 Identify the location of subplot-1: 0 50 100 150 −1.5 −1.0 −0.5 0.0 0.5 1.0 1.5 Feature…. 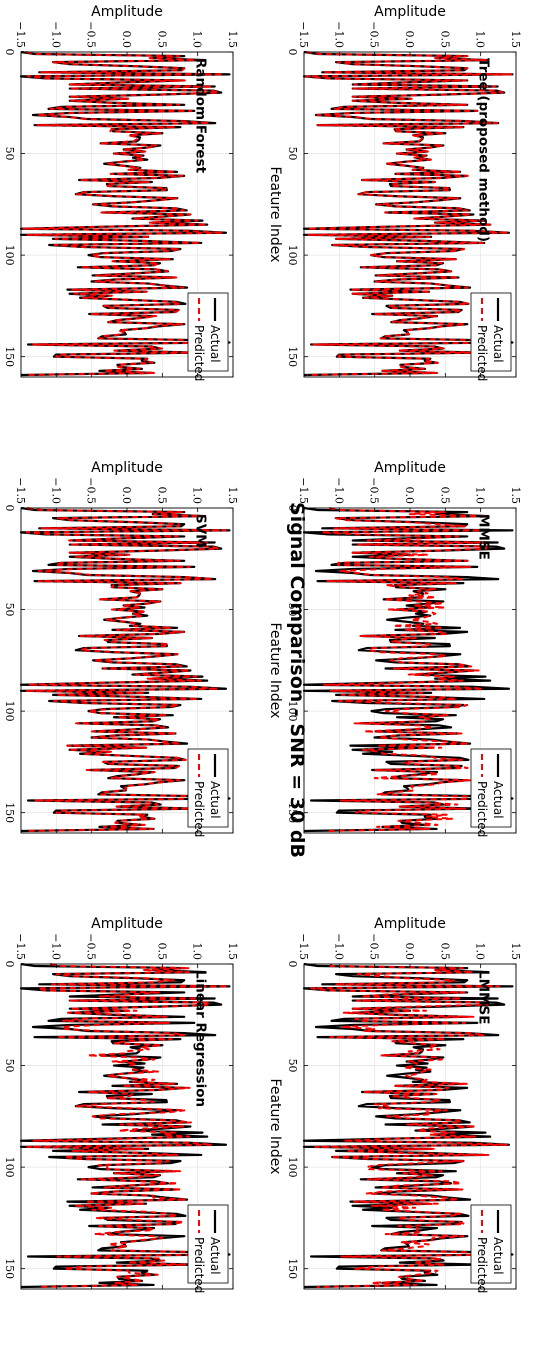
(394, 192).